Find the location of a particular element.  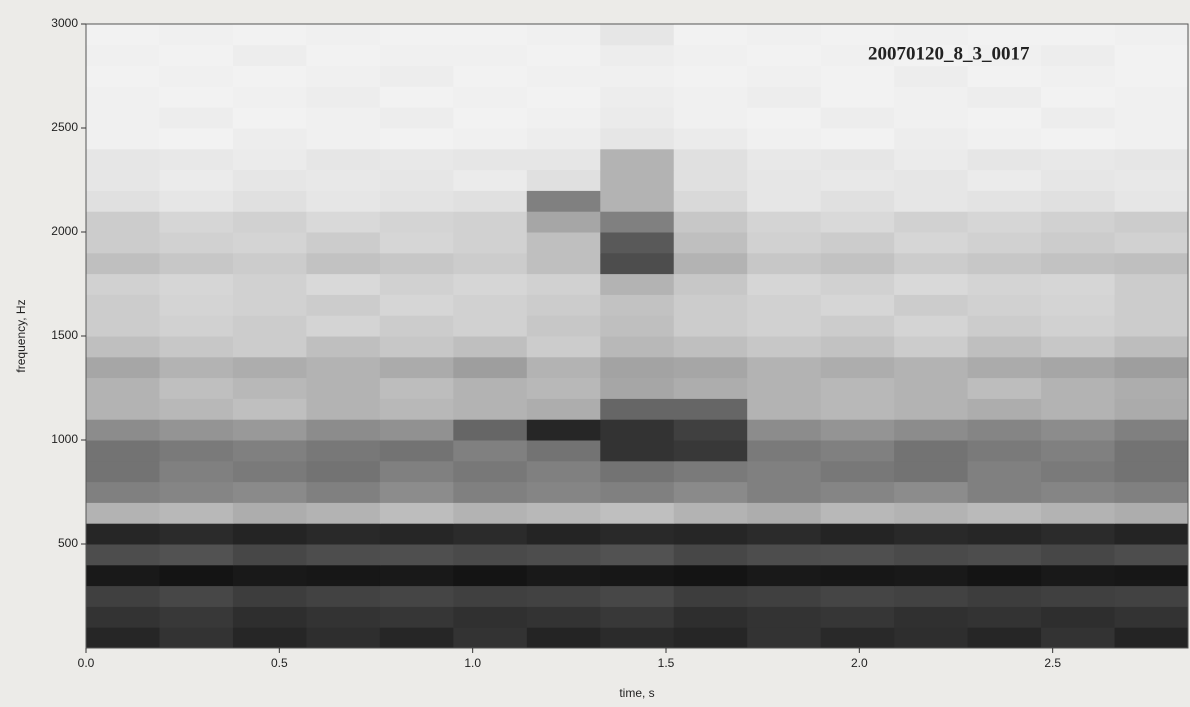

y-tick-label: 1500 is located at coordinates (64, 335).